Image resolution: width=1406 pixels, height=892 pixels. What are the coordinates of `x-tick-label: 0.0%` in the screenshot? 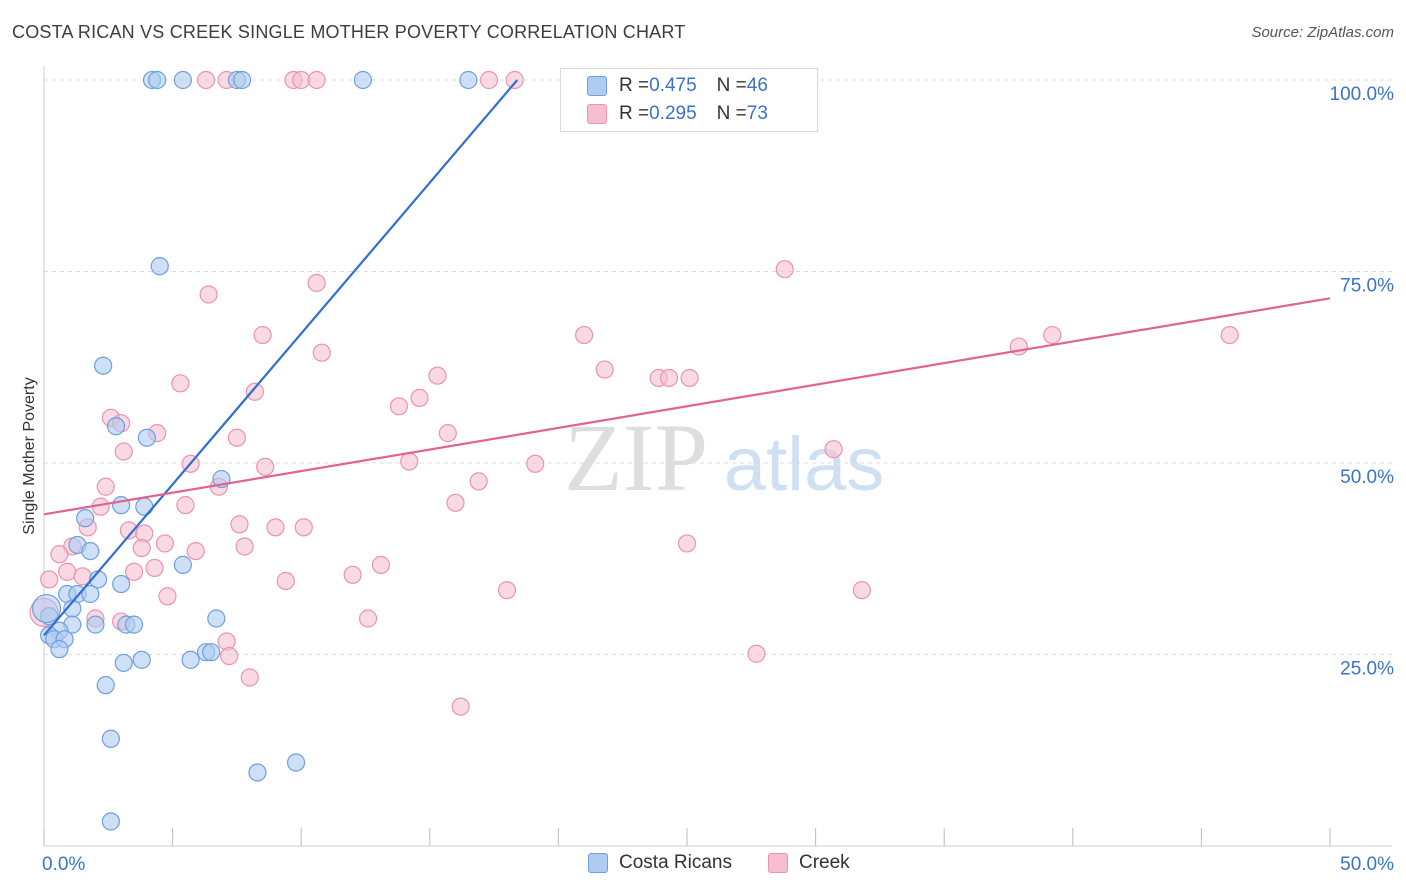 It's located at (63, 864).